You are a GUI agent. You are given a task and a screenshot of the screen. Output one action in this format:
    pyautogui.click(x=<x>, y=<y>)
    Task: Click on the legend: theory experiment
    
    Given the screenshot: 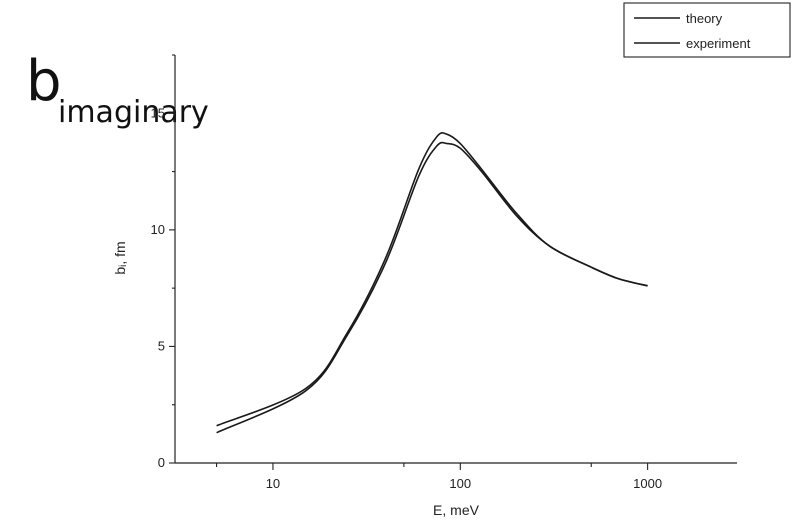 What is the action you would take?
    pyautogui.click(x=707, y=30)
    